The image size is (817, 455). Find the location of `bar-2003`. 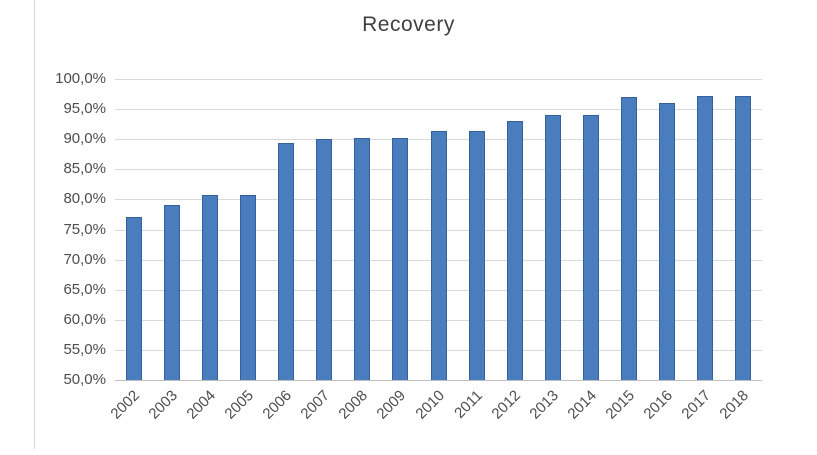

bar-2003 is located at coordinates (172, 292).